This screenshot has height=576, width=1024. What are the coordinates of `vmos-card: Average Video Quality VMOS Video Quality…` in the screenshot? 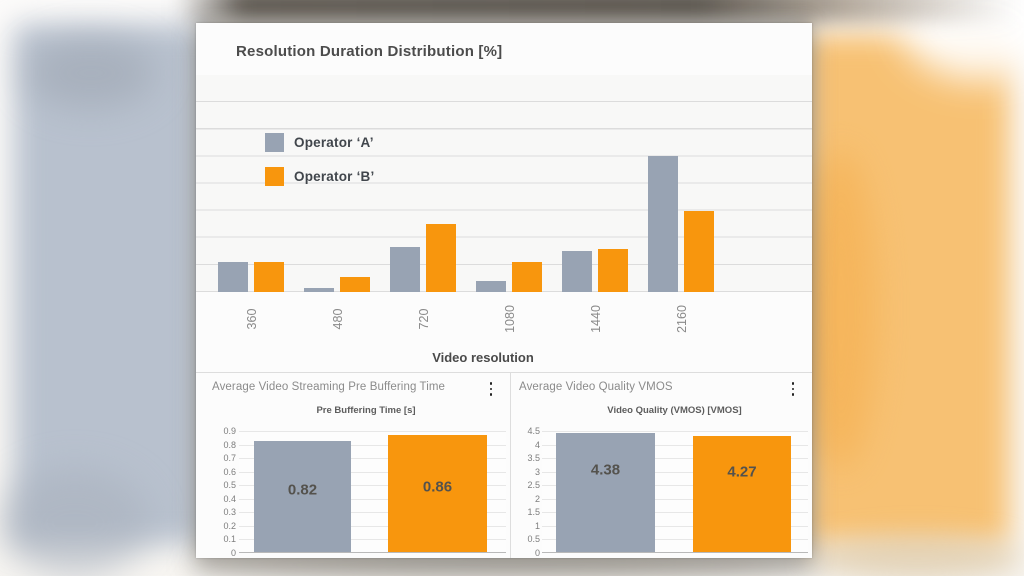 It's located at (661, 465).